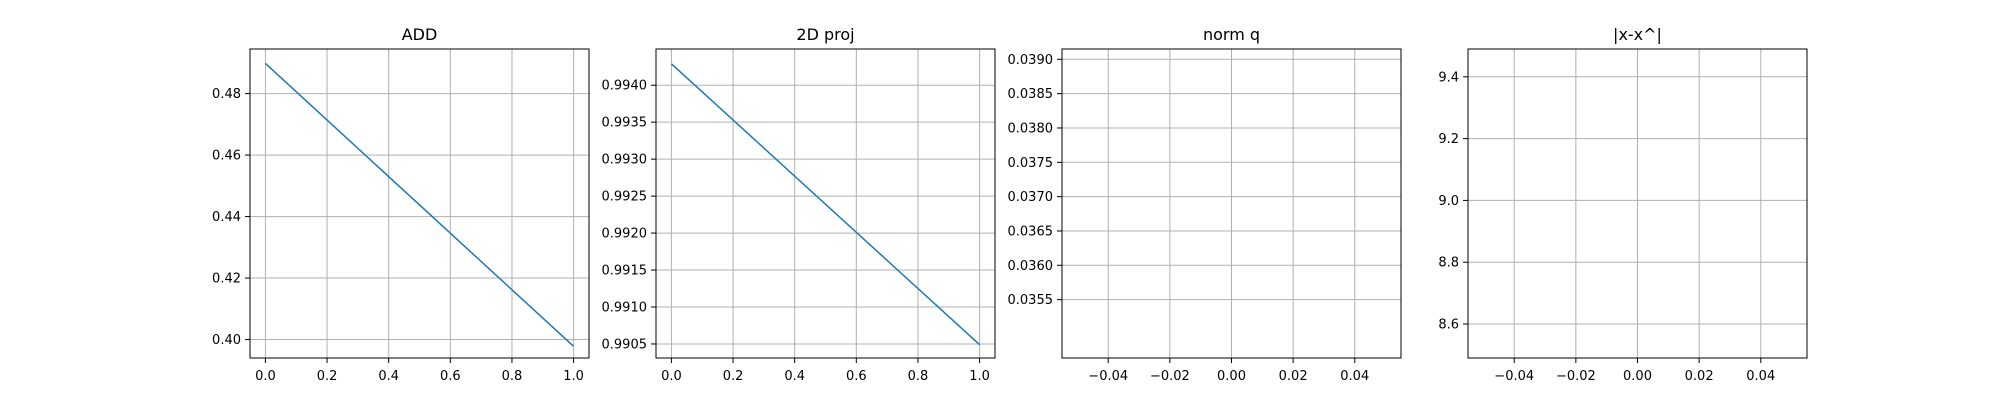  What do you see at coordinates (1031, 197) in the screenshot?
I see `y-tick-label: 0.0370` at bounding box center [1031, 197].